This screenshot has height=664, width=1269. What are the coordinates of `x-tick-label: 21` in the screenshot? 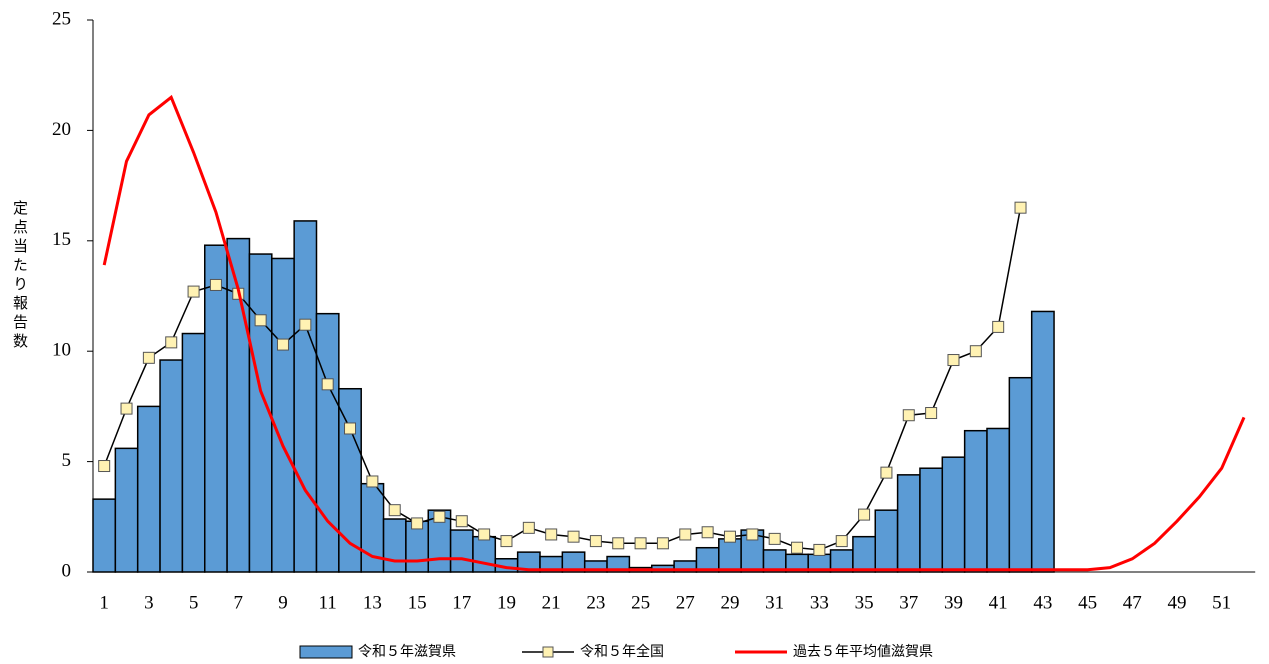 It's located at (551, 602).